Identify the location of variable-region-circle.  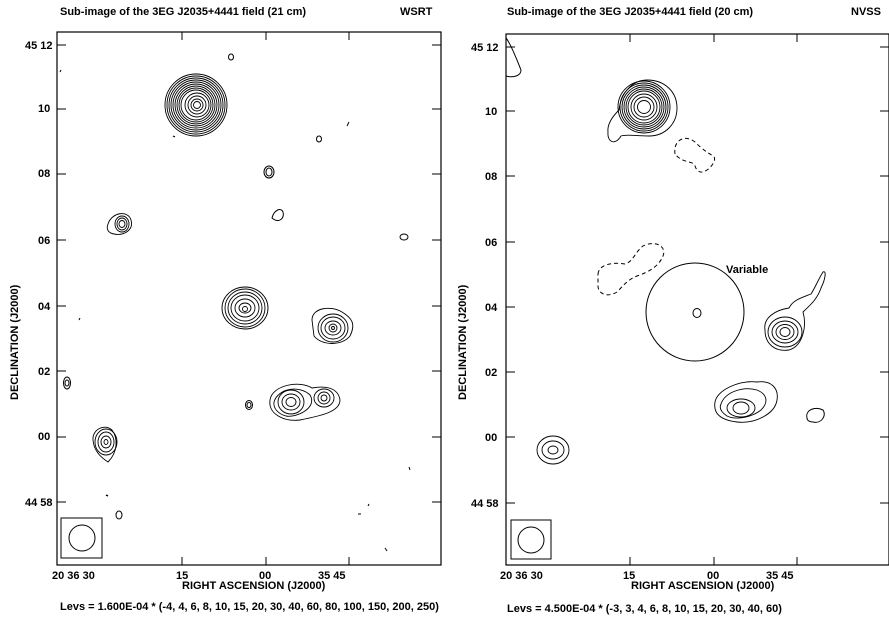
(695, 312).